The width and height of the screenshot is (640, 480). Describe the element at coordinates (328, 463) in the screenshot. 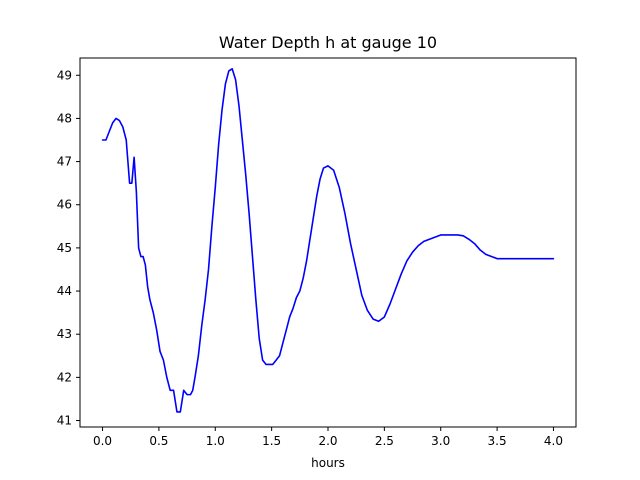

I see `x-axis-label: hours` at that location.